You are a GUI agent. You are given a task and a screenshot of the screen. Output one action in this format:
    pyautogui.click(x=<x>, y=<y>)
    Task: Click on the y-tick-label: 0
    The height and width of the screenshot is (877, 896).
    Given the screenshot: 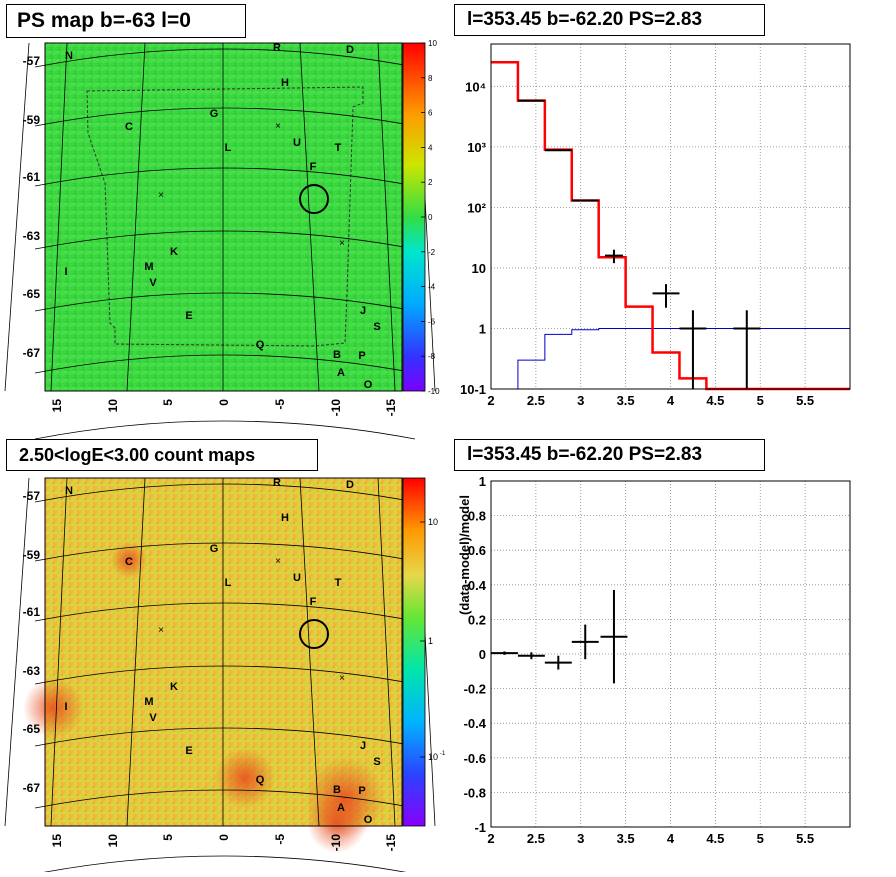 What is the action you would take?
    pyautogui.click(x=482, y=654)
    